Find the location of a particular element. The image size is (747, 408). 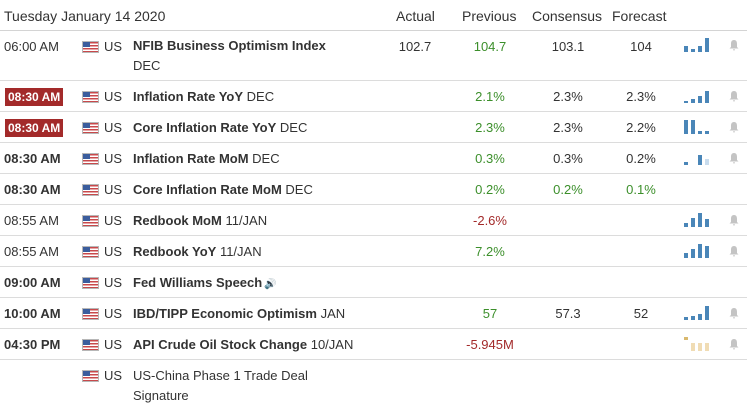

event-time: 04:30 PM is located at coordinates (32, 344).